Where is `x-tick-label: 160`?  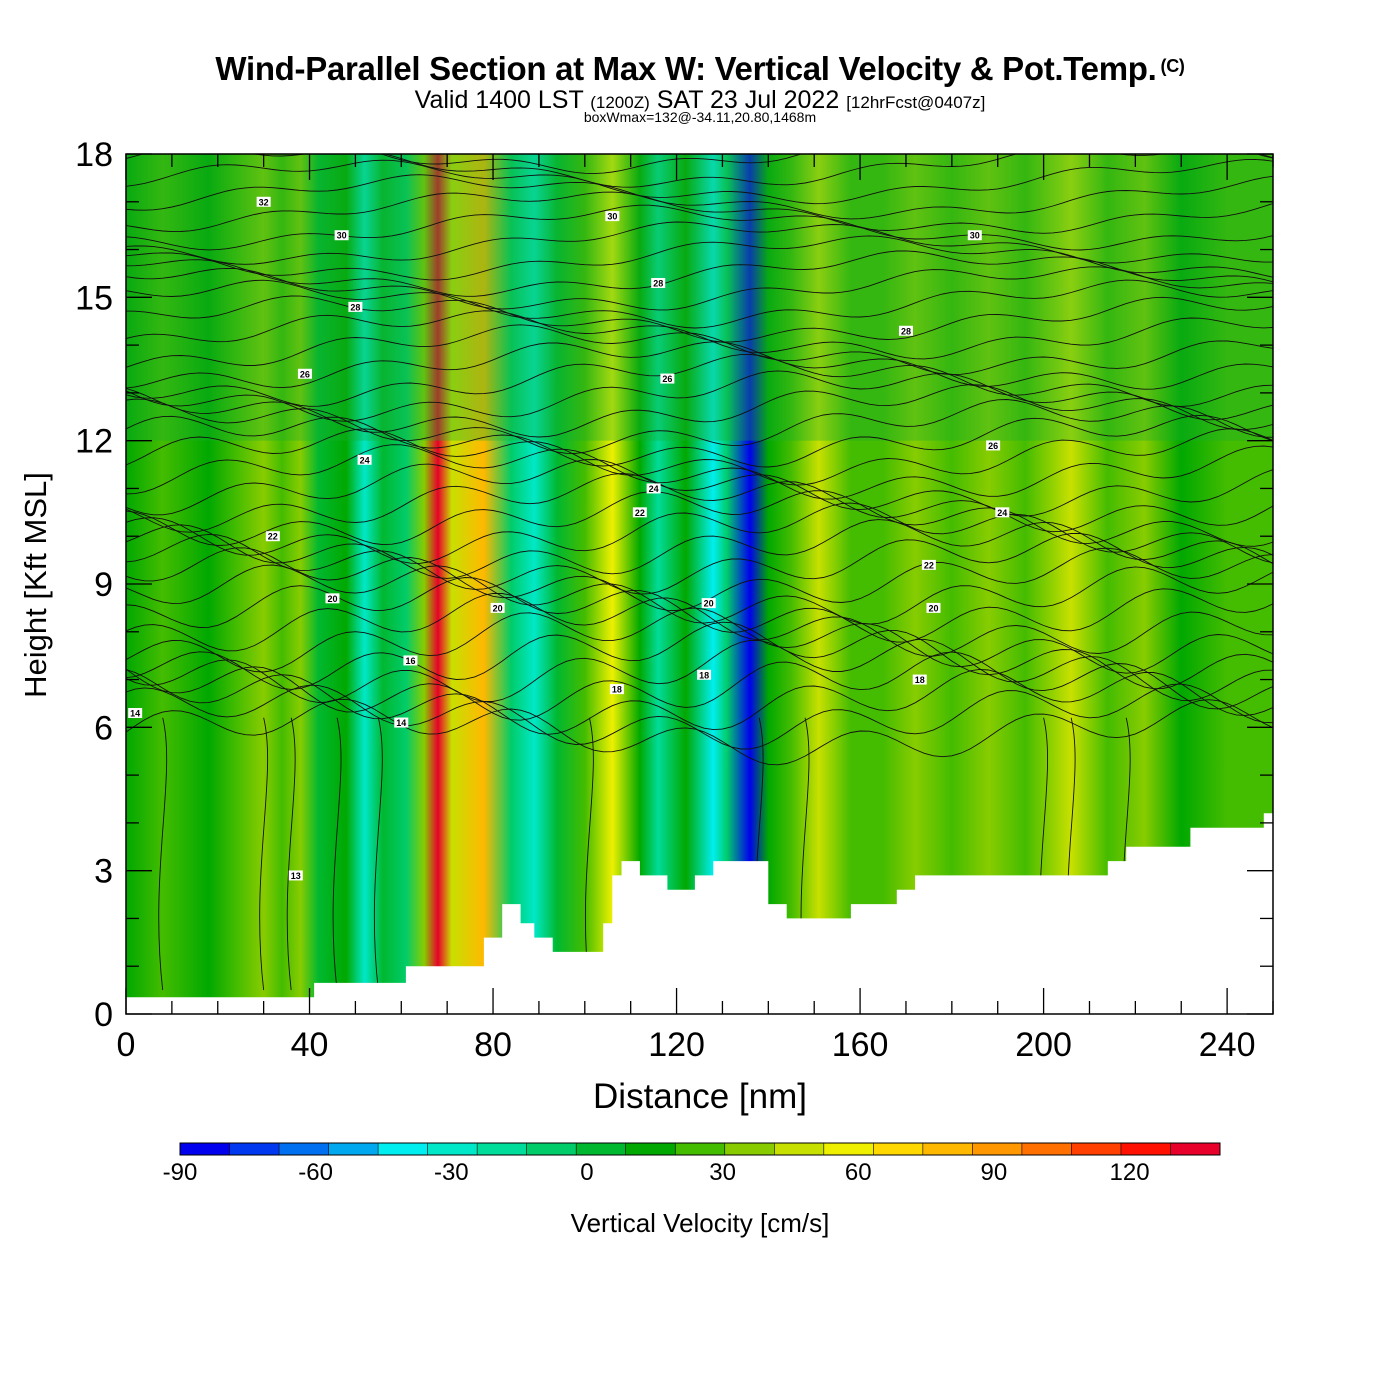 x-tick-label: 160 is located at coordinates (860, 1045).